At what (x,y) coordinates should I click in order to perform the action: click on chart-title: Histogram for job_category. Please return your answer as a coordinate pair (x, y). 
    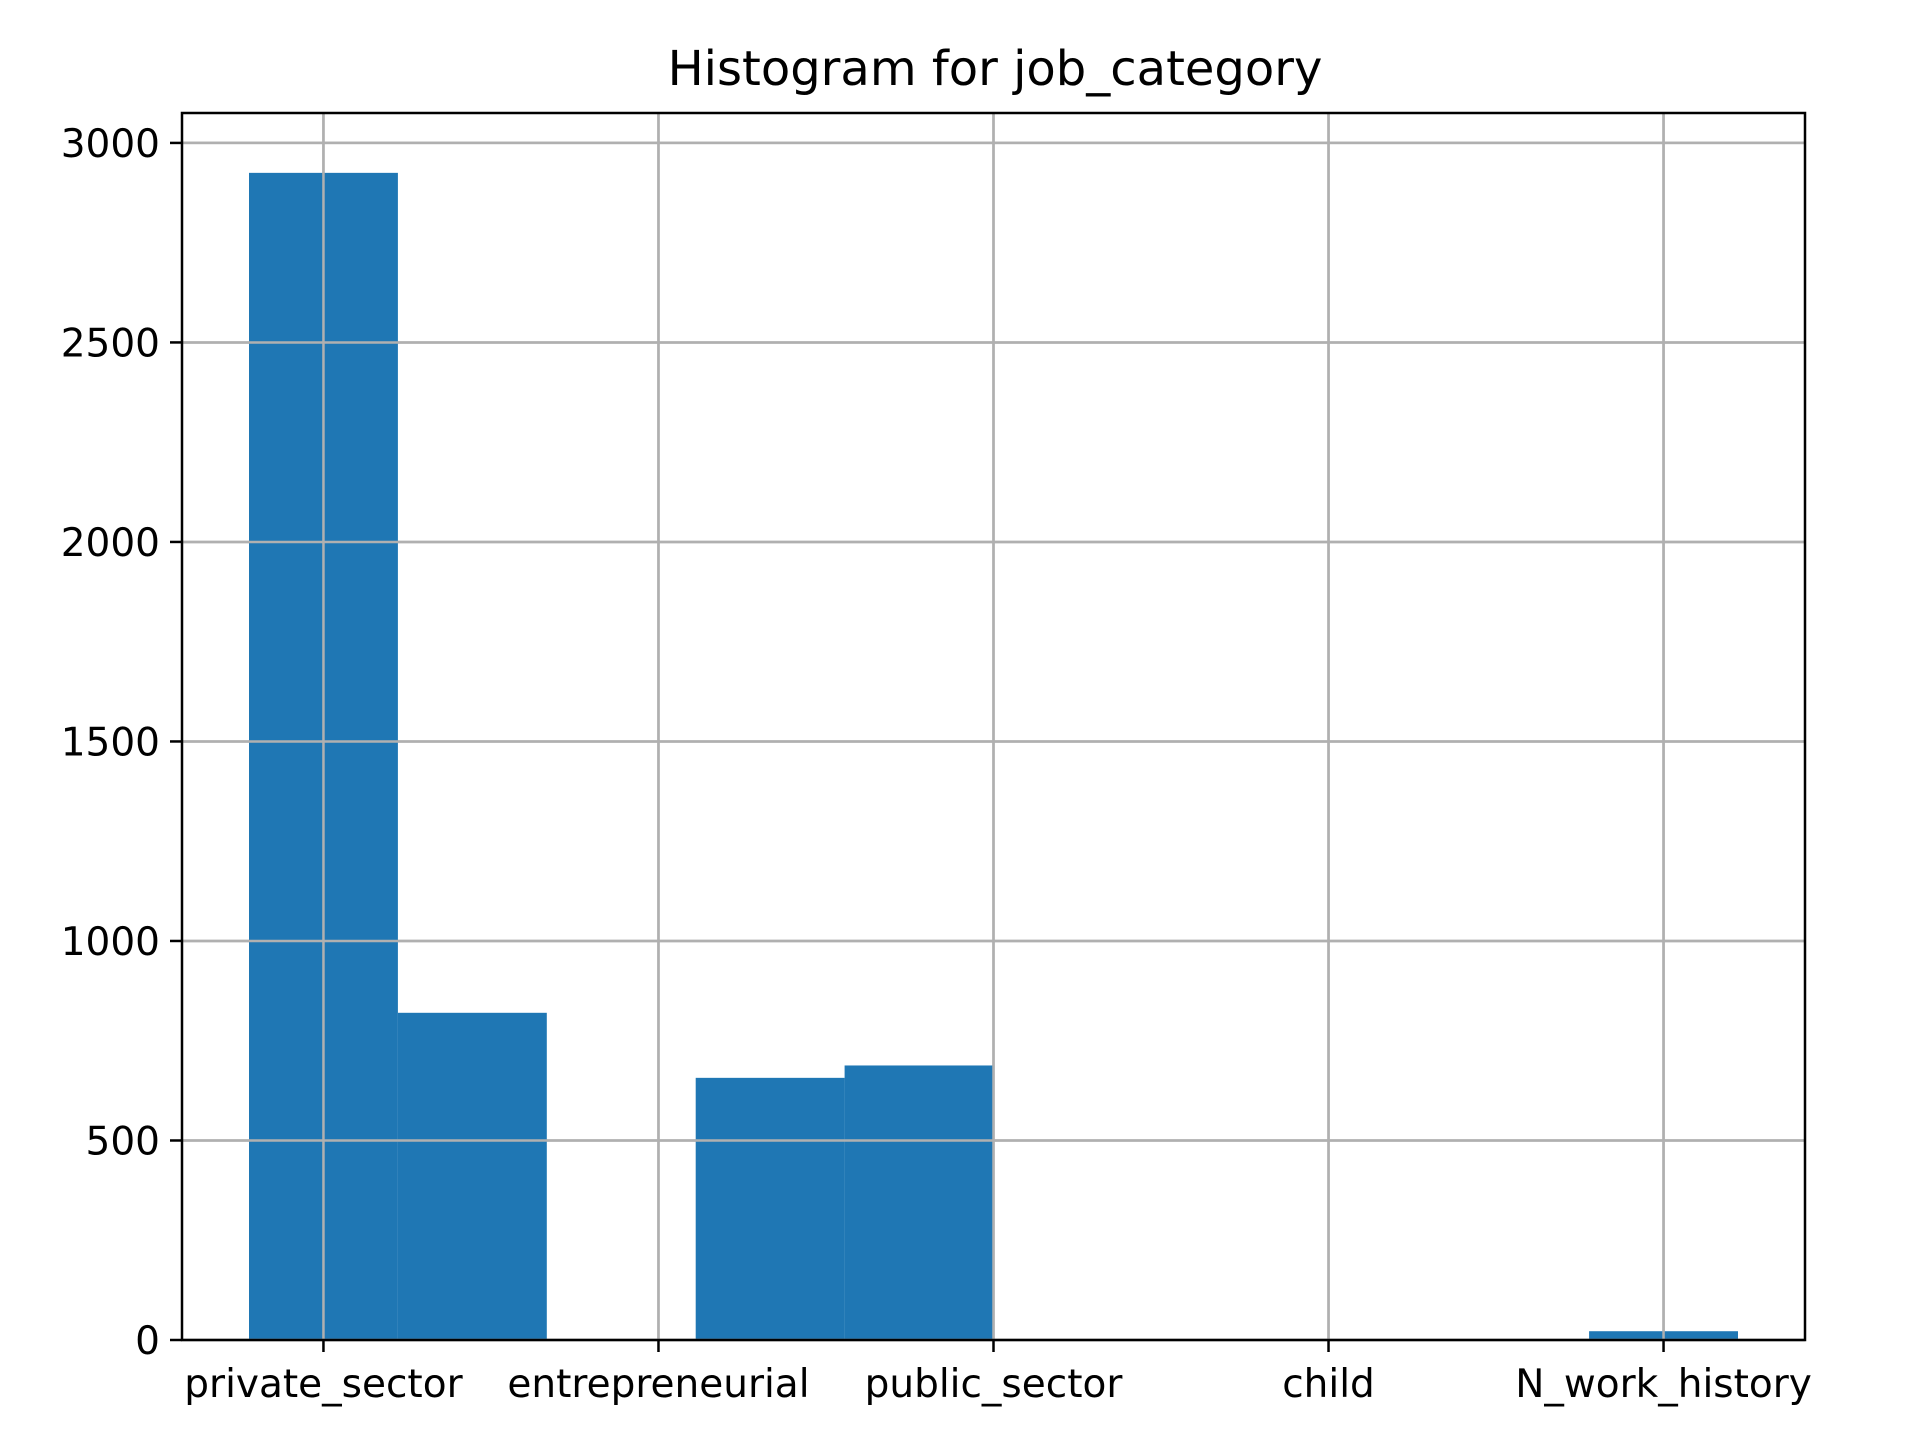
    Looking at the image, I should click on (995, 69).